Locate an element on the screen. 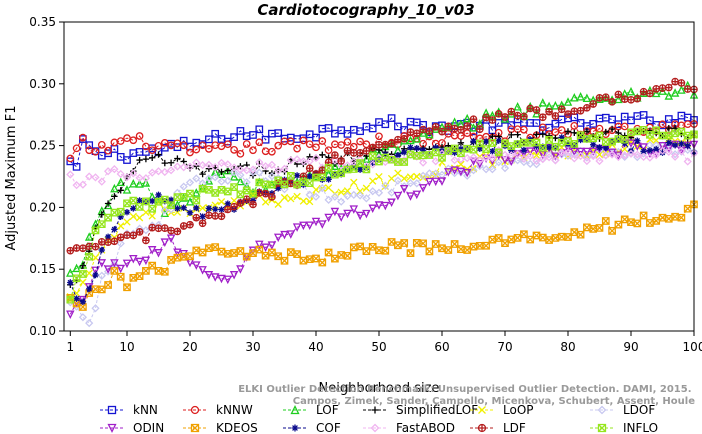  legend-label: kNN is located at coordinates (145, 410).